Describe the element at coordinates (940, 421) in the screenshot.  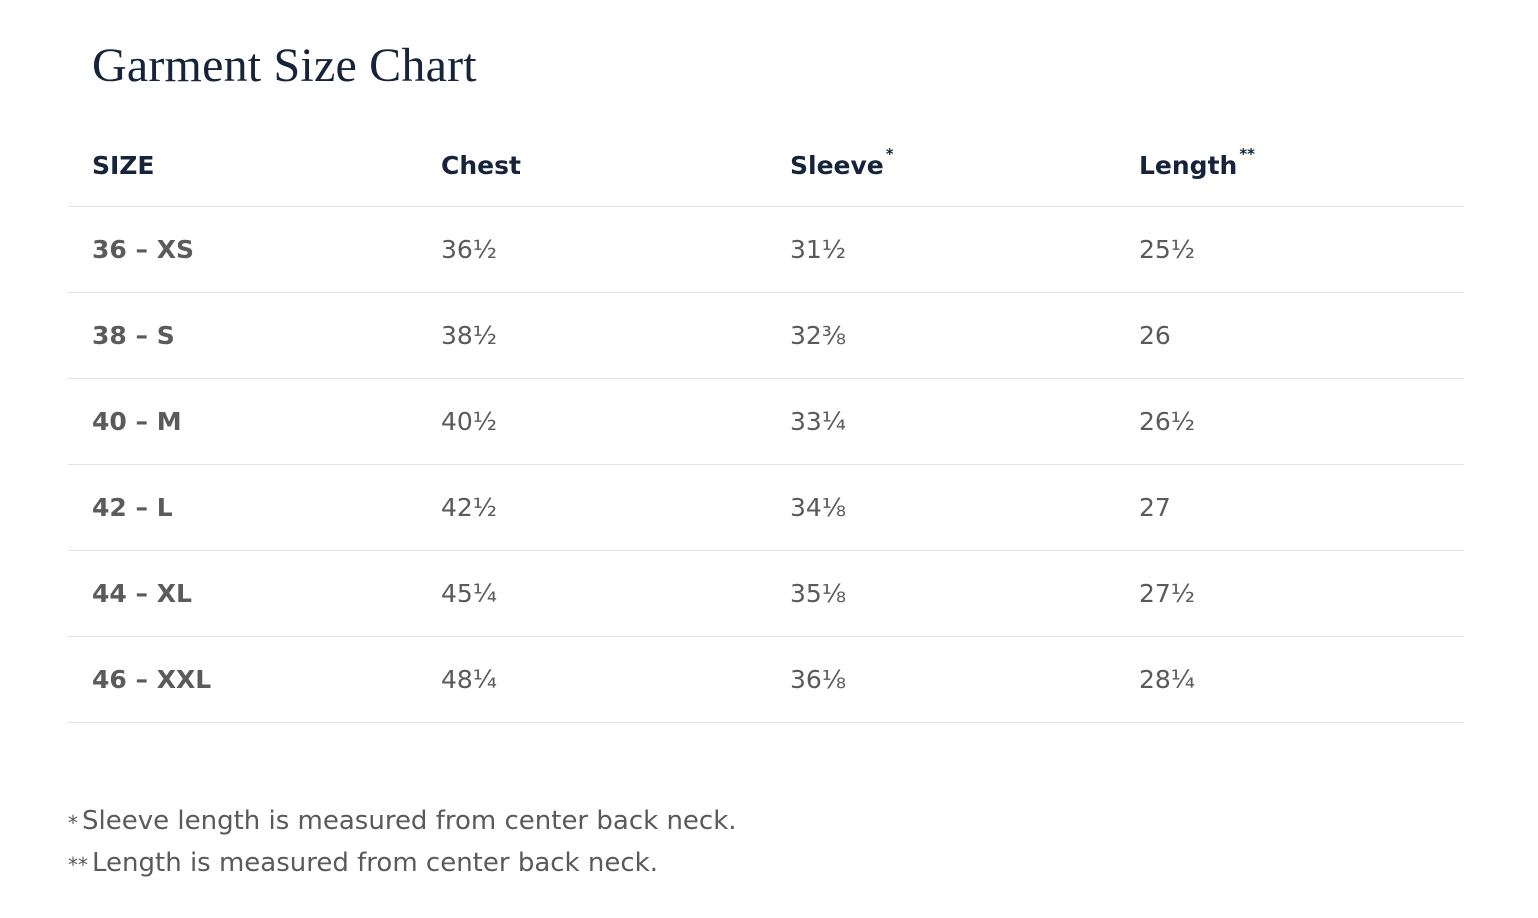
I see `measure-cell: 33¼` at that location.